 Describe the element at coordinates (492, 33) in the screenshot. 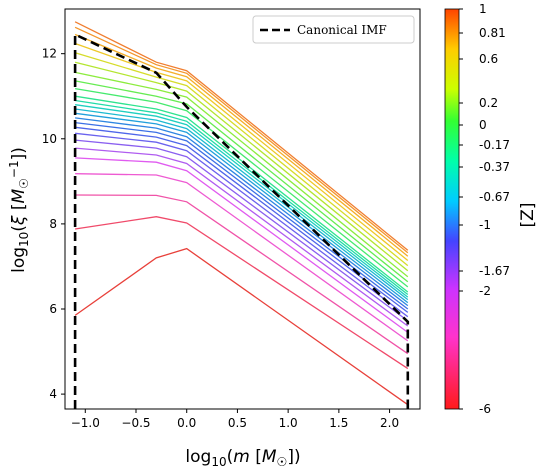

I see `colorbar-tick-label: 0.81` at that location.